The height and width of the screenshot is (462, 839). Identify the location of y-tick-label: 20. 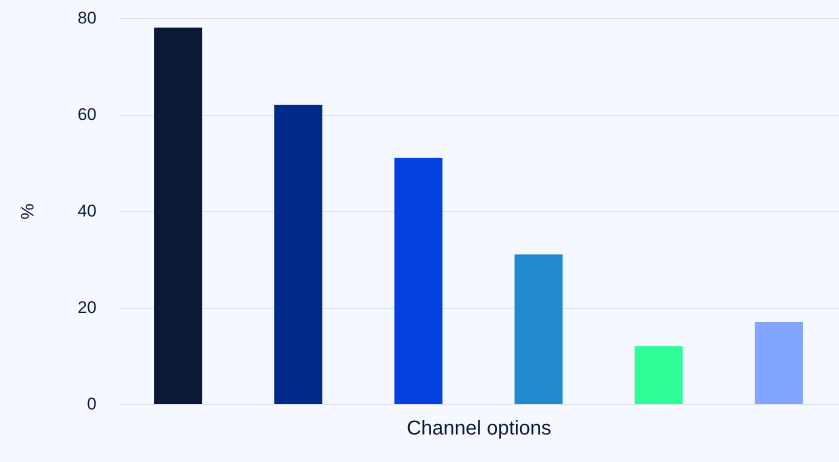
(87, 307).